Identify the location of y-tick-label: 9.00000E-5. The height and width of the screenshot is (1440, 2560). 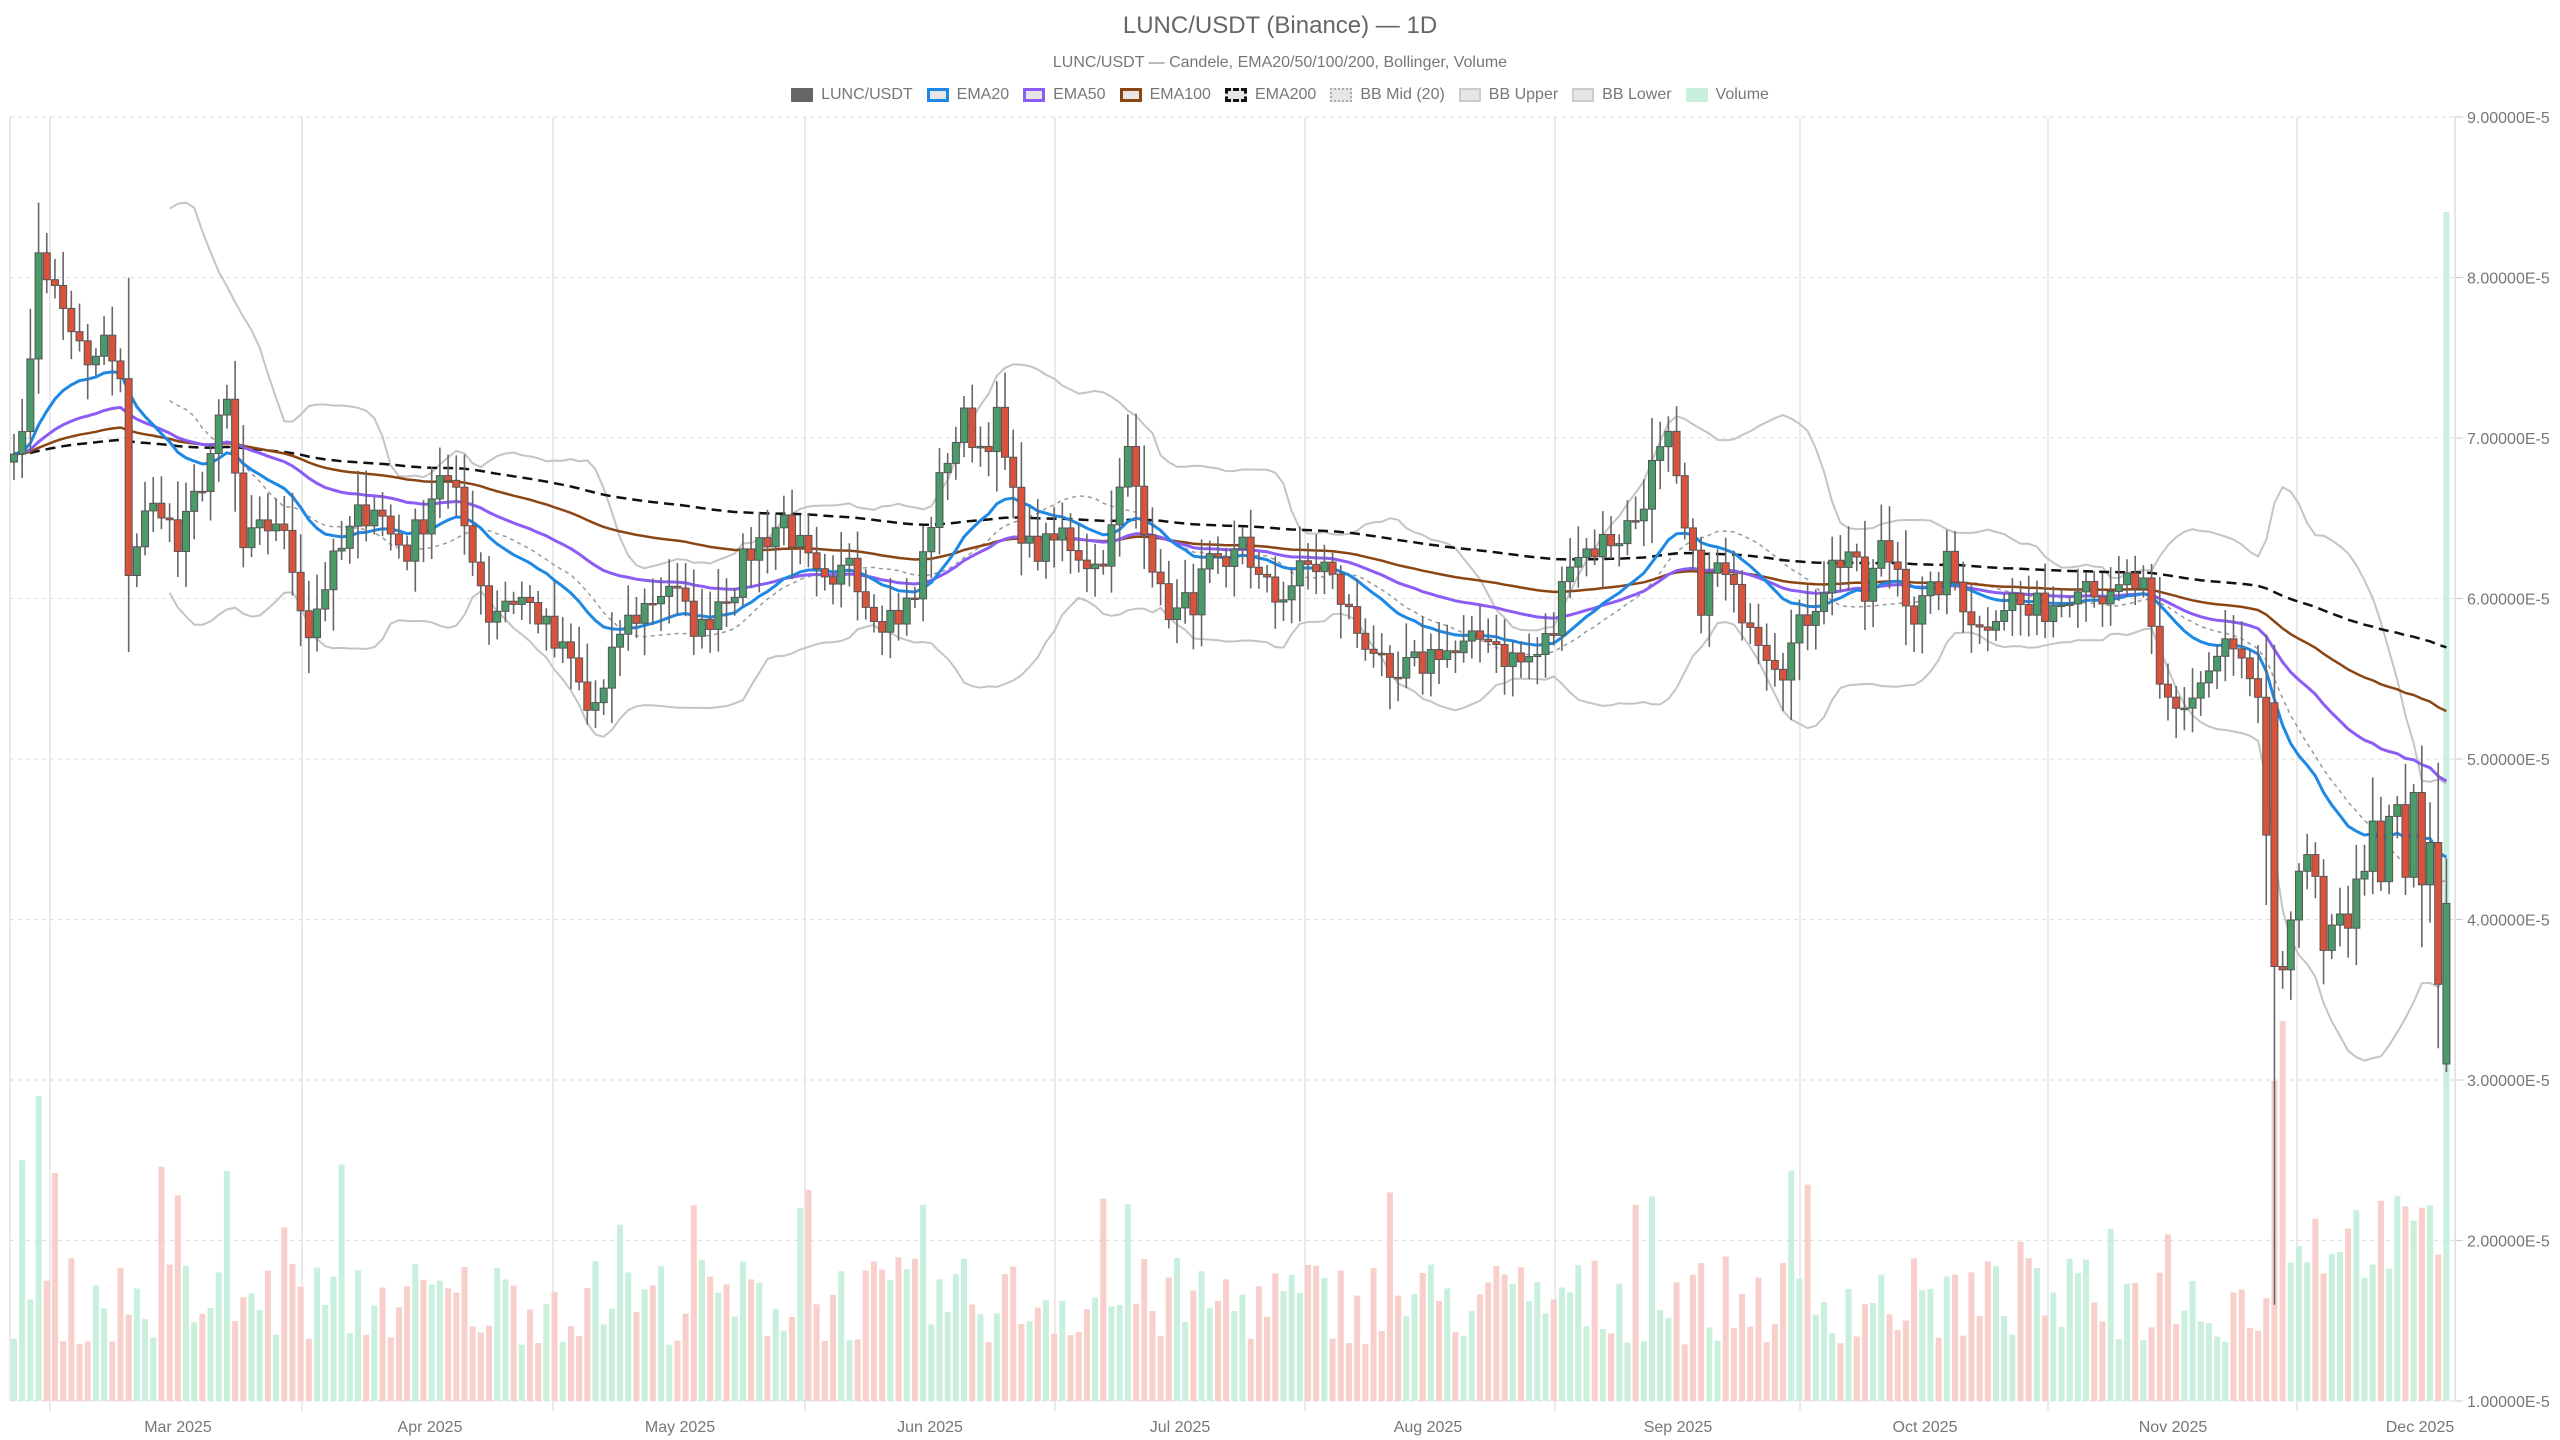
(2508, 118).